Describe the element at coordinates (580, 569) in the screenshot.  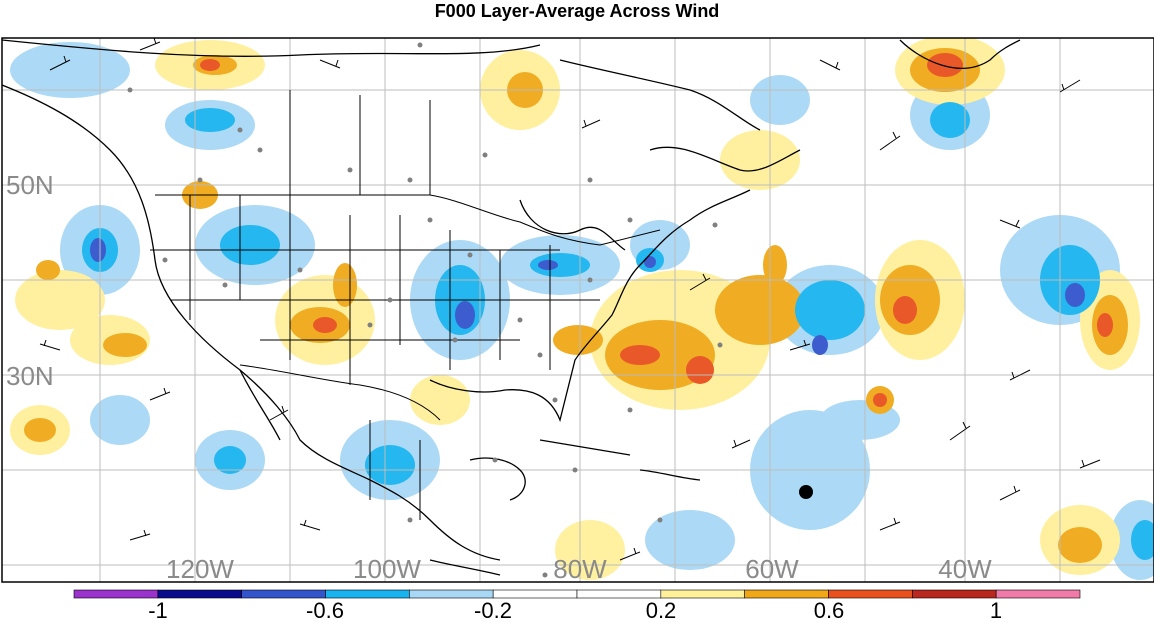
I see `lon-label-80w: 80W` at that location.